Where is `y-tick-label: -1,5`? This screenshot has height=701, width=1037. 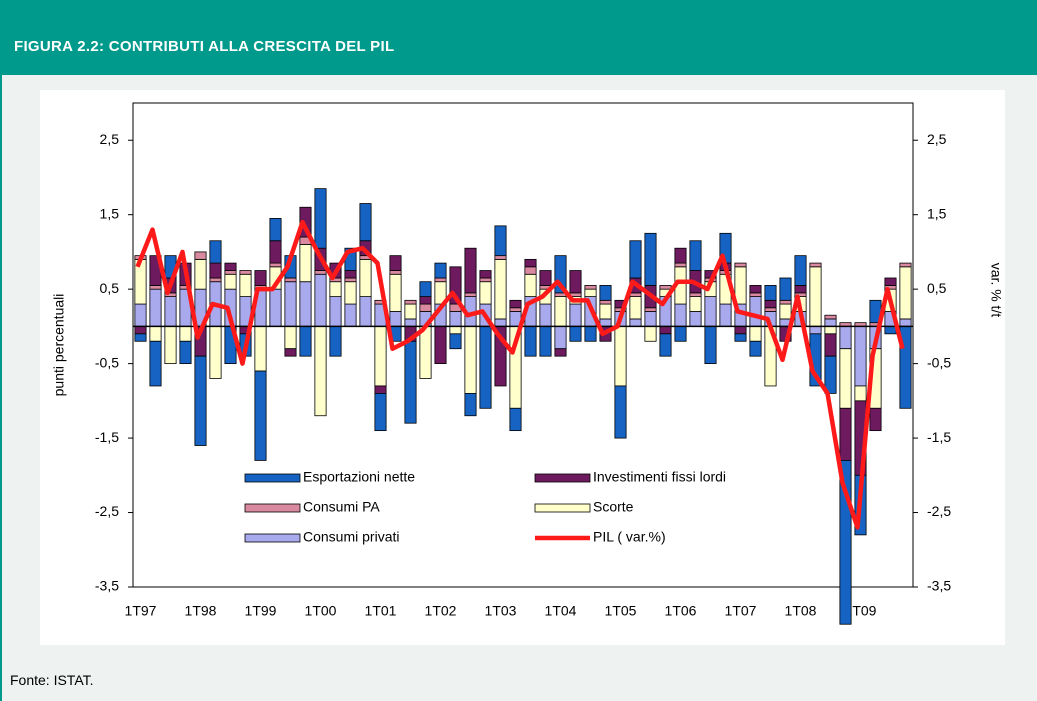 y-tick-label: -1,5 is located at coordinates (107, 437).